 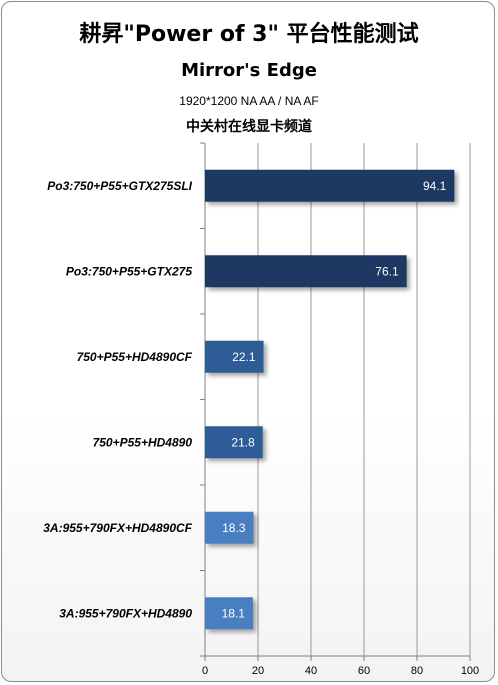 What do you see at coordinates (249, 70) in the screenshot?
I see `chart-subtitle: Mirror's Edge` at bounding box center [249, 70].